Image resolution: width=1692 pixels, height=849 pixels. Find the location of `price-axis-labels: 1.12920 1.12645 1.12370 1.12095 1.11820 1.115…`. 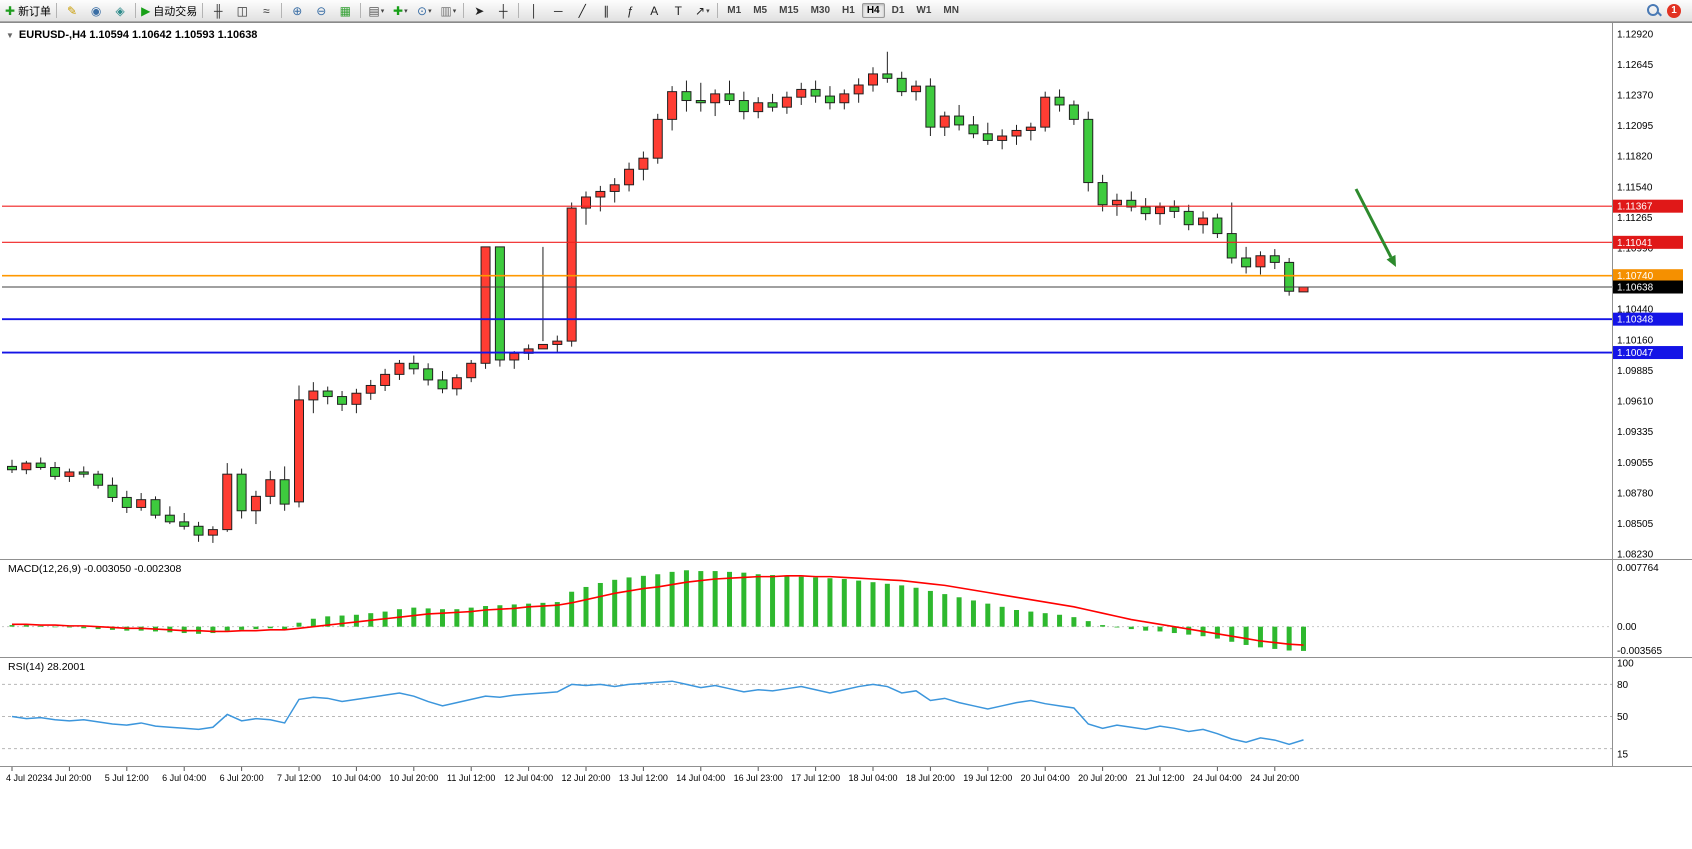

price-axis-labels: 1.12920 1.12645 1.12370 1.12095 1.11820 1.115… is located at coordinates (1635, 295).